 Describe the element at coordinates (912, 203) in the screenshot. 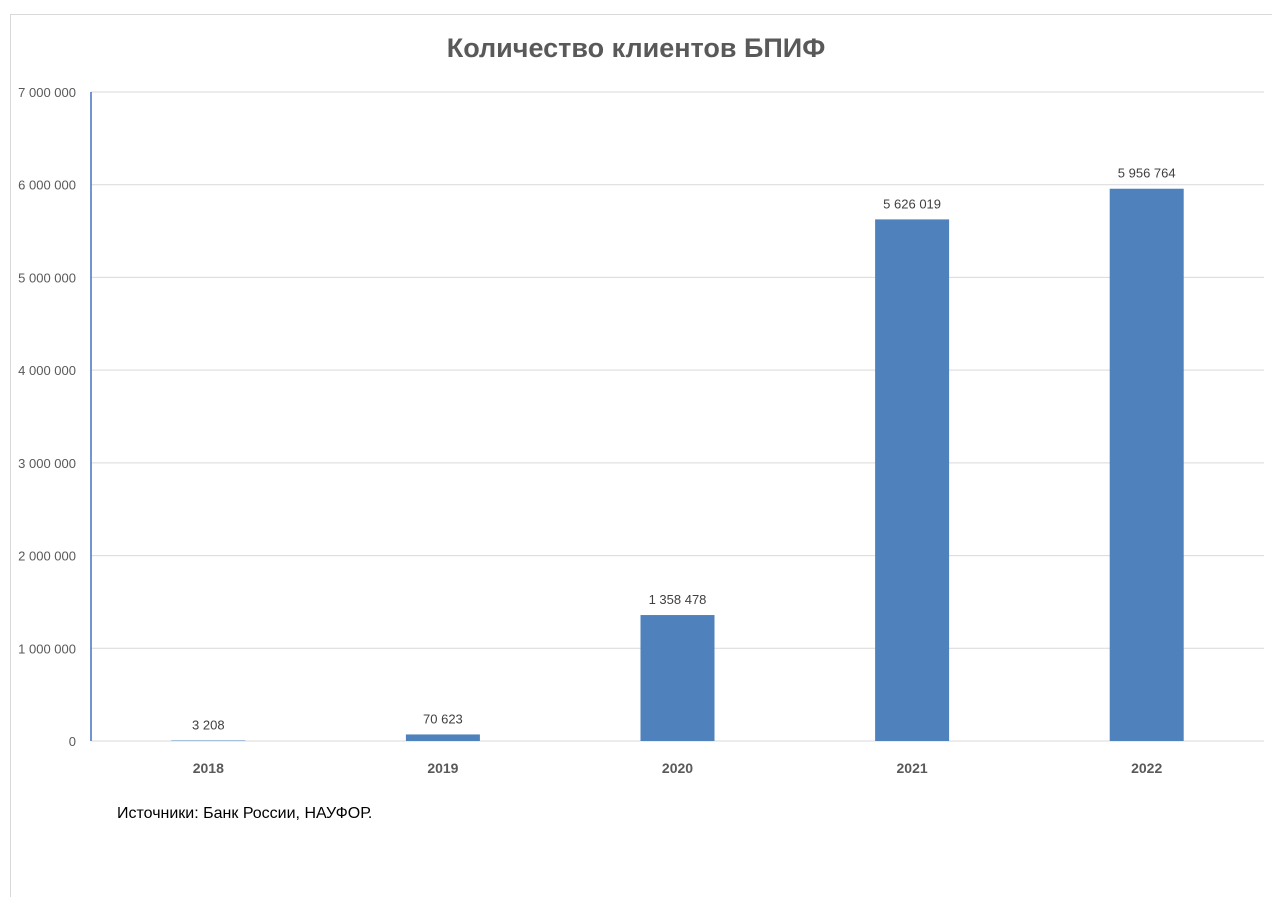

I see `data-label: 5 626 019` at that location.